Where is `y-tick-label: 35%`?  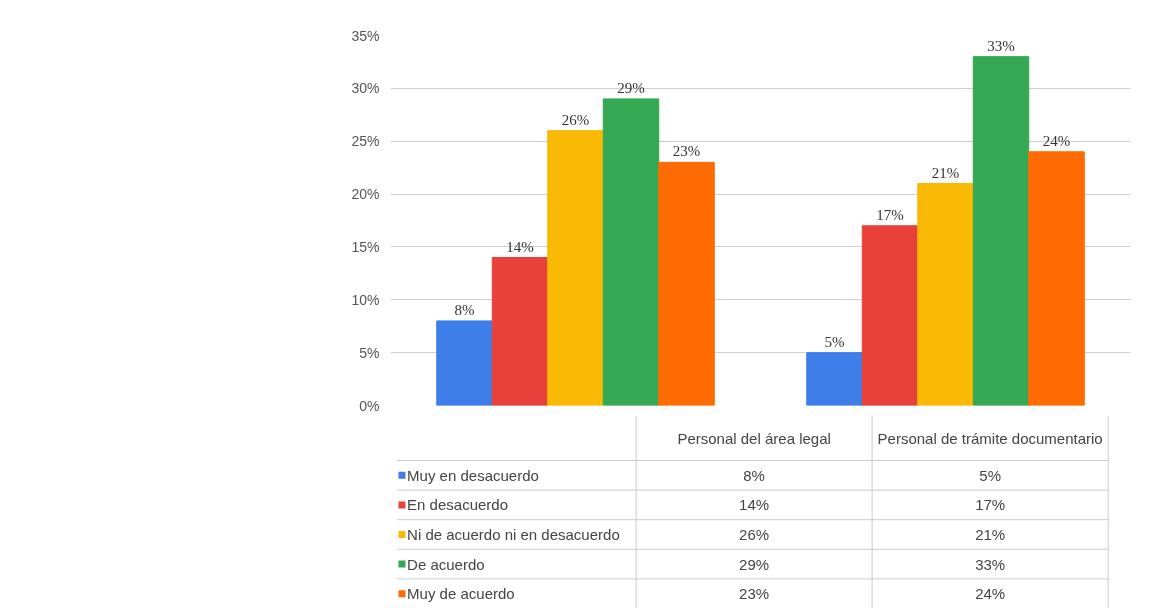 y-tick-label: 35% is located at coordinates (365, 35).